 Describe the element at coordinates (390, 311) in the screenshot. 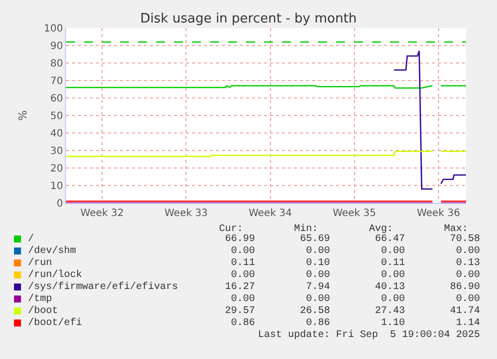

I see `text: 27.43` at that location.